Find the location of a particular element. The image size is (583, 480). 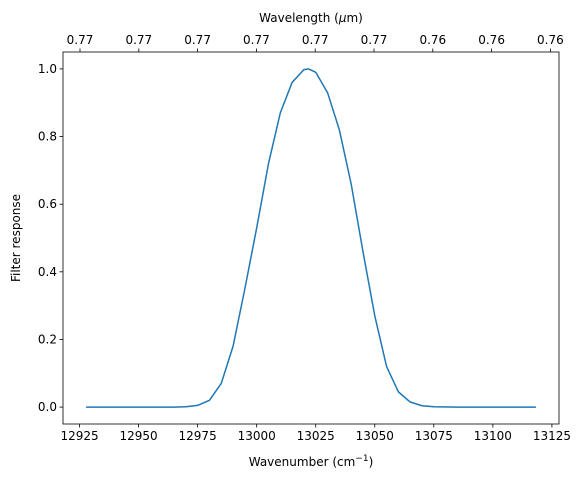

bottom-tick-label: 12925 is located at coordinates (79, 436).